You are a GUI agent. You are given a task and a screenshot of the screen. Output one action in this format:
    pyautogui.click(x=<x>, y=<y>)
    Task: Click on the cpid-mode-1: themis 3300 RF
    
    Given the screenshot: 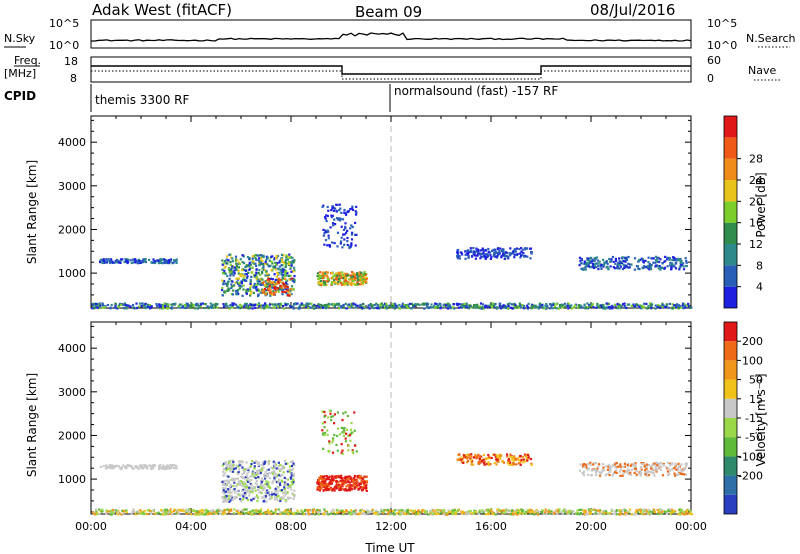 What is the action you would take?
    pyautogui.click(x=142, y=100)
    